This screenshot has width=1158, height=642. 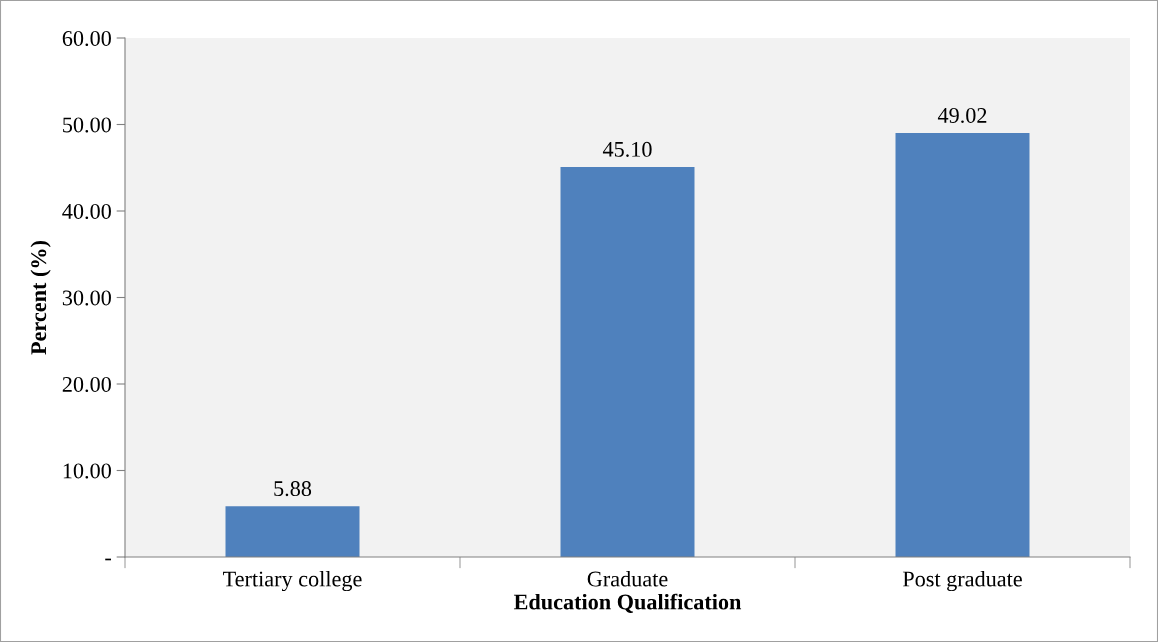 I want to click on x-axis-title: Education Qualification, so click(x=627, y=603).